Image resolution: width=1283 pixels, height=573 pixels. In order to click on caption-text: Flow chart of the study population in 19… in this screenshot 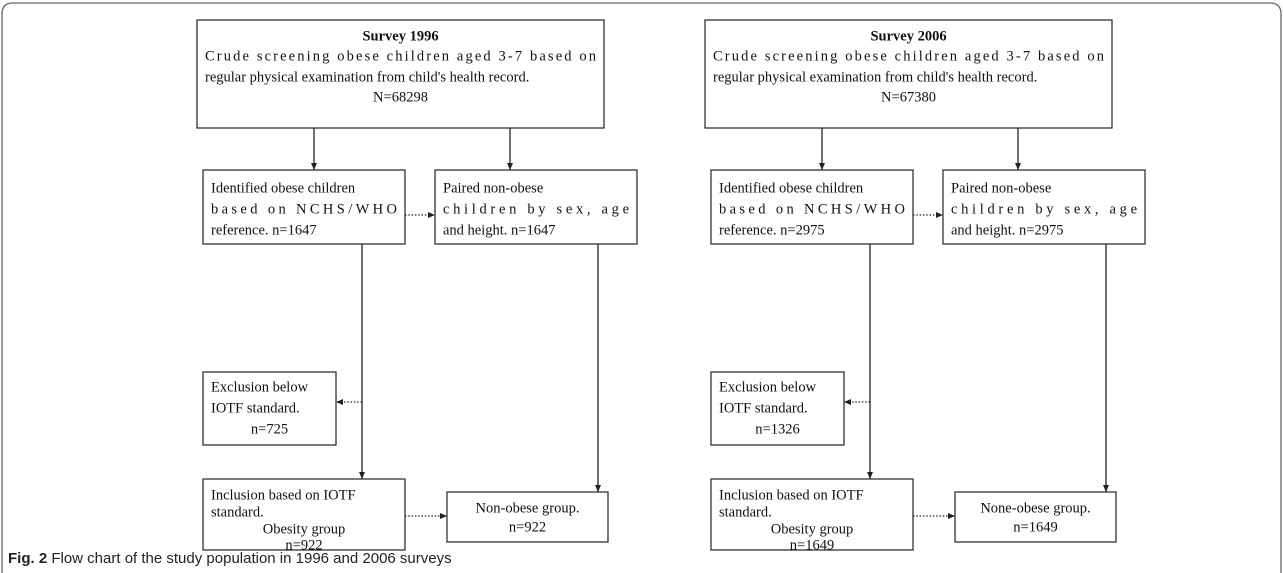, I will do `click(251, 558)`.